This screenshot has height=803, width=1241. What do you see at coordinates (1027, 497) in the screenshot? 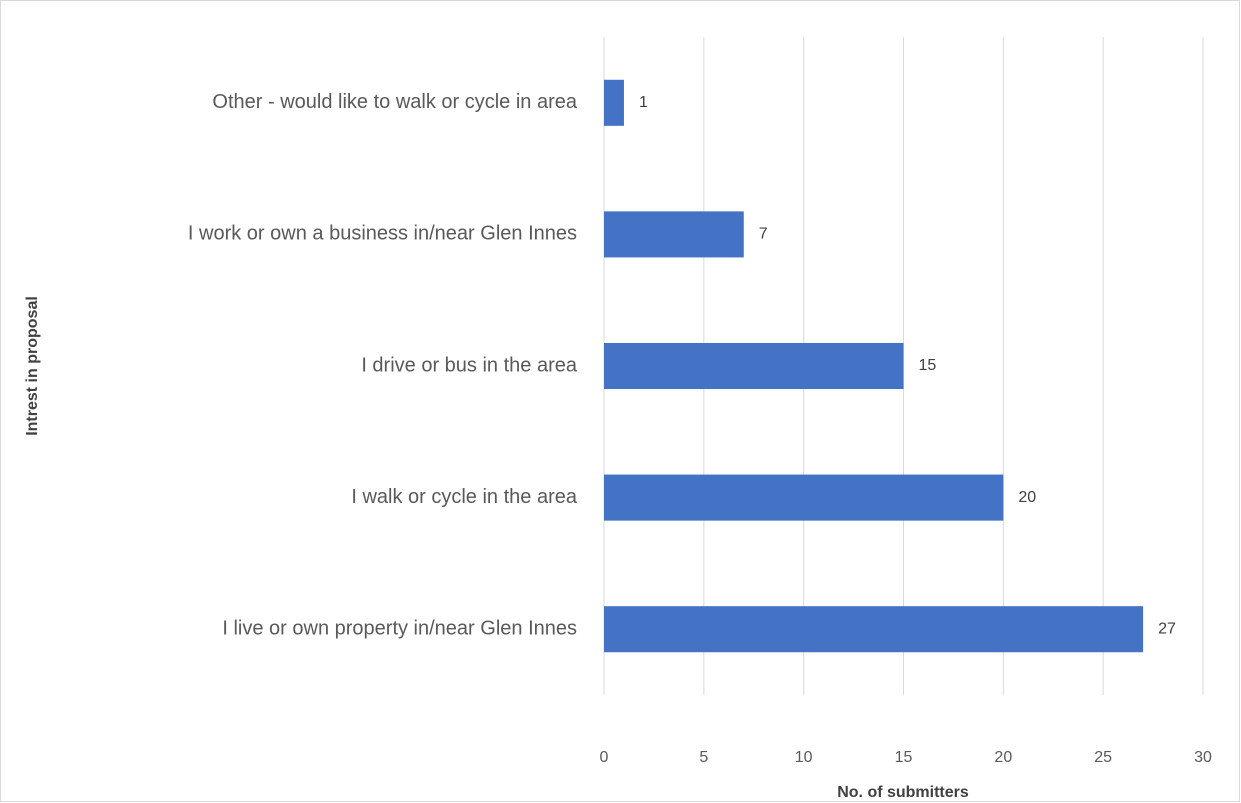
I see `data-label: 20` at bounding box center [1027, 497].